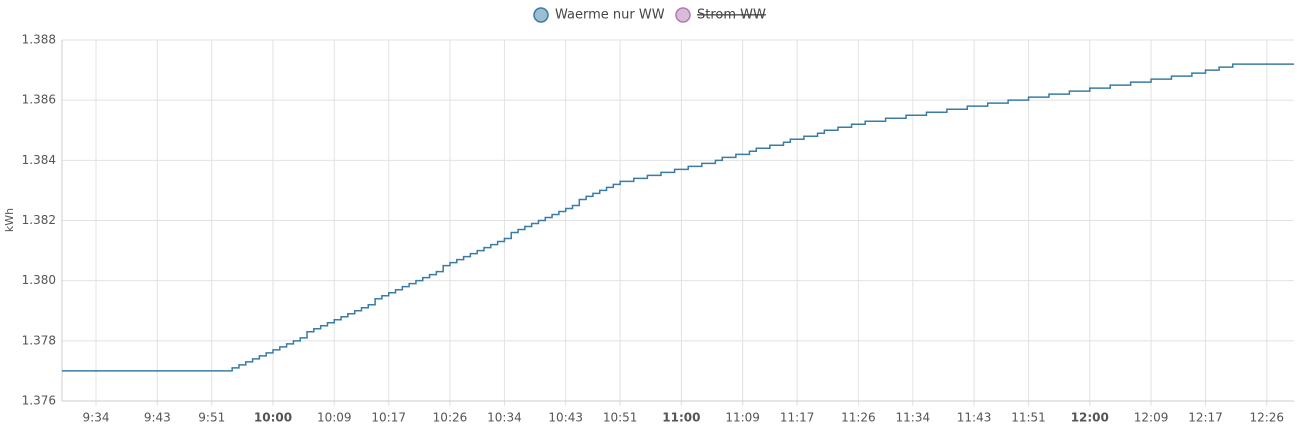  What do you see at coordinates (1090, 418) in the screenshot?
I see `x-tick-label: 12:00` at bounding box center [1090, 418].